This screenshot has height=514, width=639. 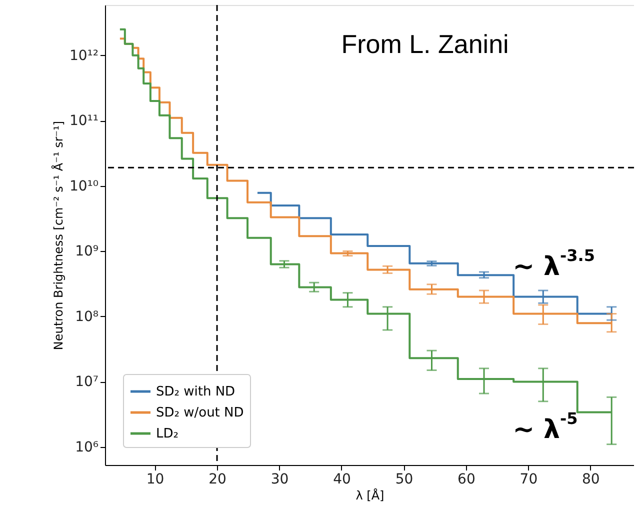 What do you see at coordinates (58, 235) in the screenshot?
I see `y-axis-title: Neutron Brightness [cm⁻² s⁻¹ Å⁻¹ sr⁻¹]` at bounding box center [58, 235].